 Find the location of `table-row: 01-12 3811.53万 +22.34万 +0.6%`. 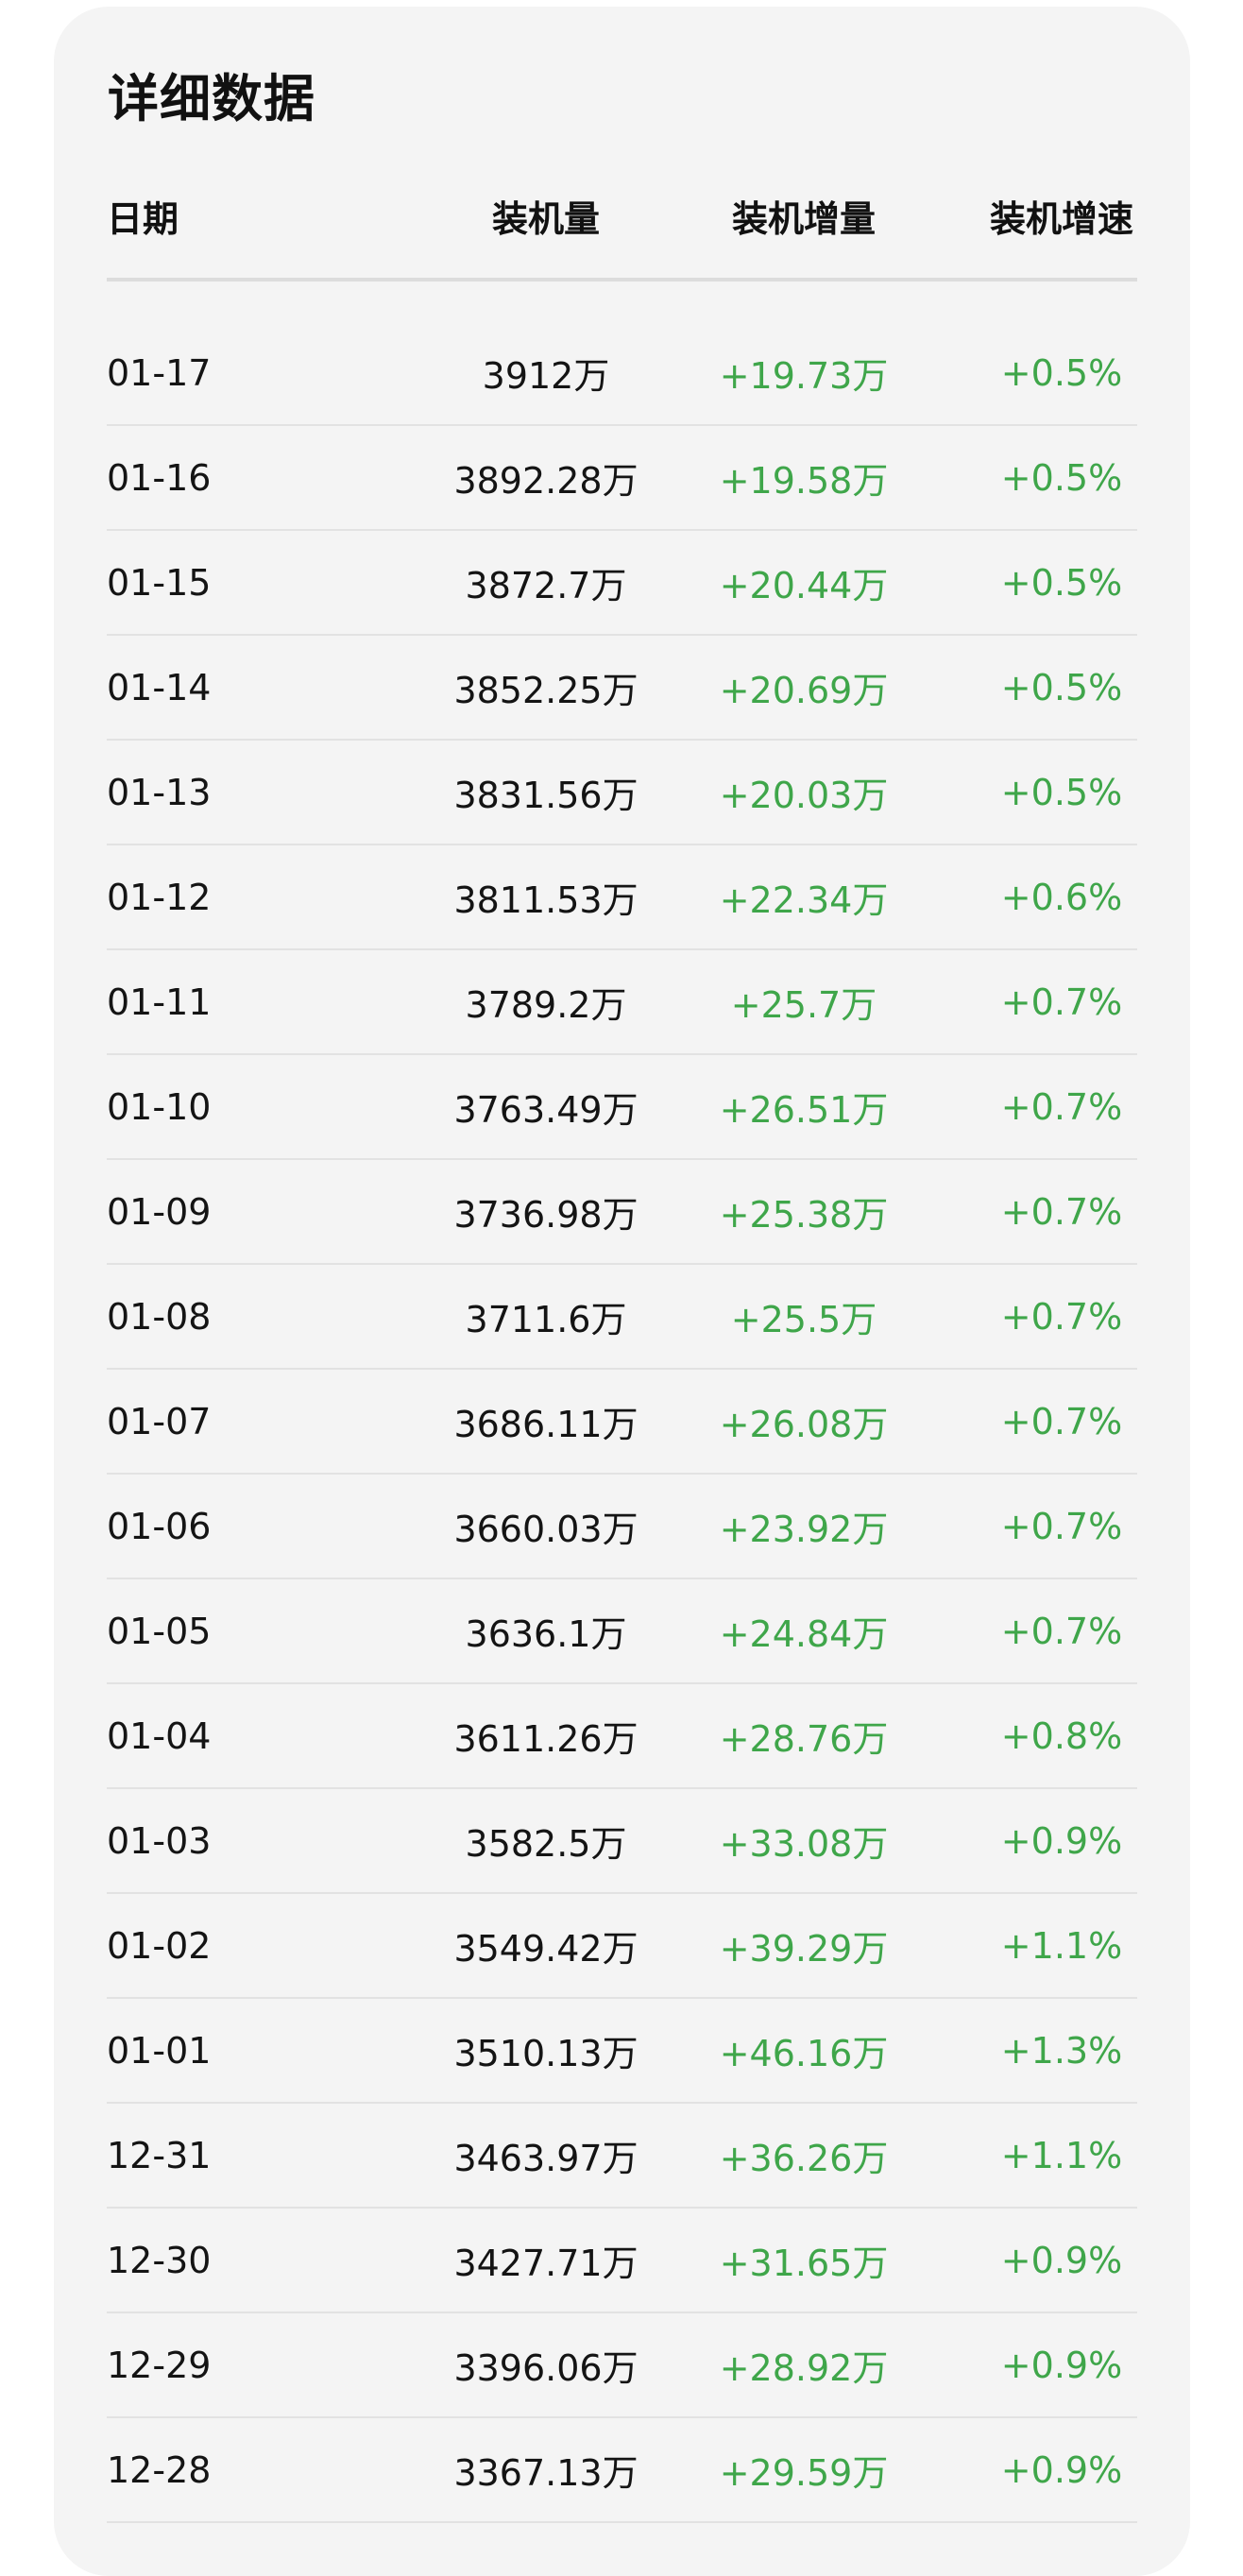

table-row: 01-12 3811.53万 +22.34万 +0.6% is located at coordinates (622, 898).